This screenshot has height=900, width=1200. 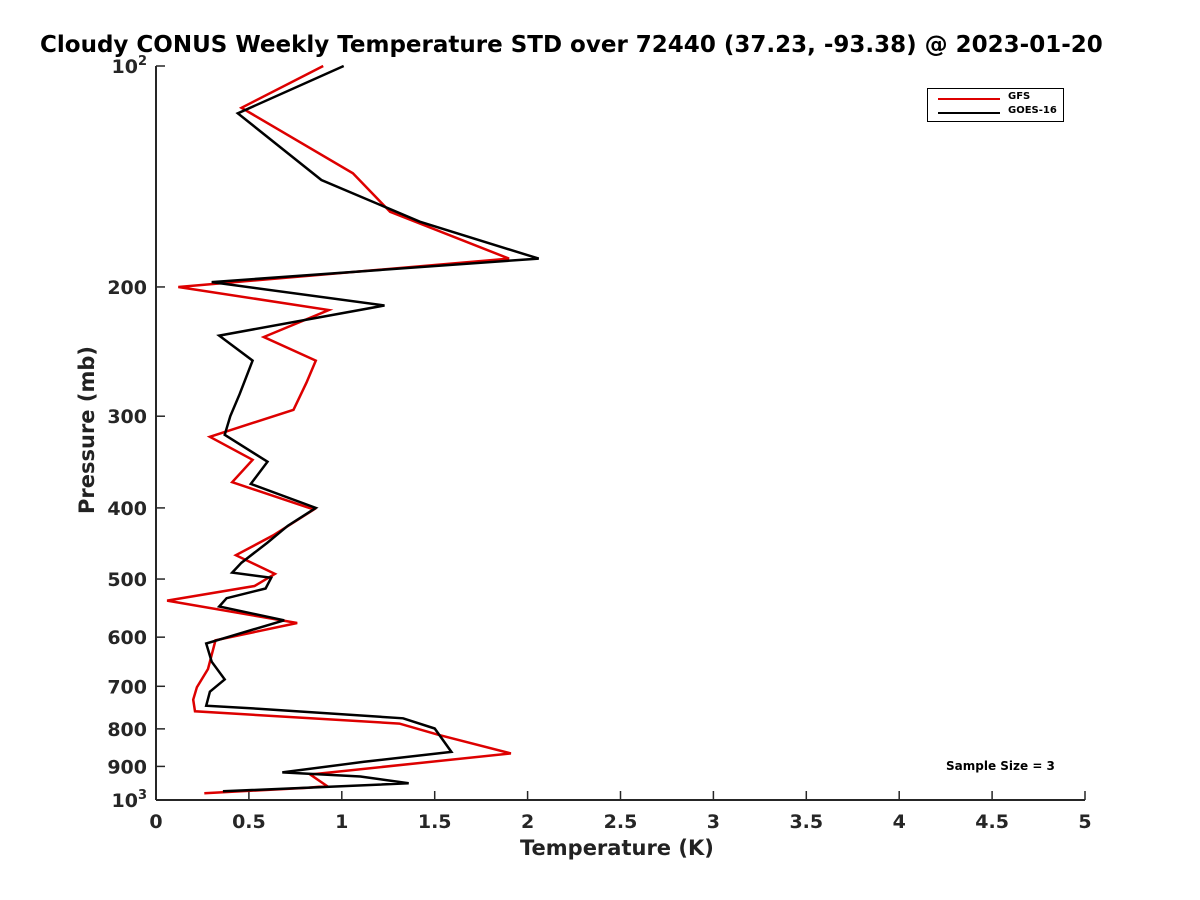 I want to click on y-tick-label: 800, so click(x=127, y=730).